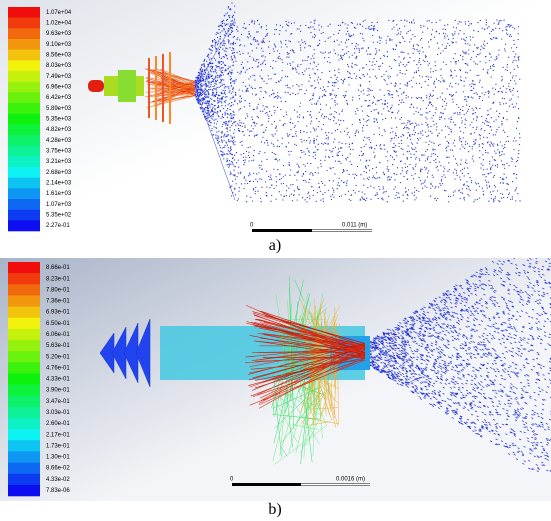 The height and width of the screenshot is (521, 551). Describe the element at coordinates (58, 458) in the screenshot. I see `colorbar-label: 1.30e-01` at that location.